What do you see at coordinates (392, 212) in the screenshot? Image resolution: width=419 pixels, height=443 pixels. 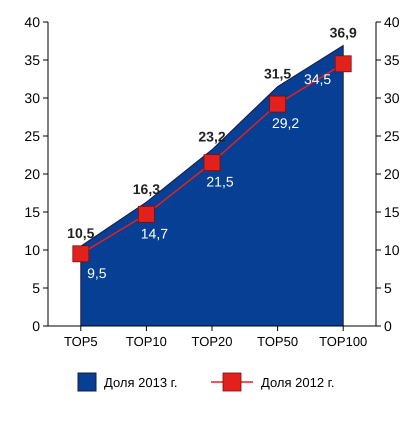 I see `y2-tick-label: 15` at bounding box center [392, 212].